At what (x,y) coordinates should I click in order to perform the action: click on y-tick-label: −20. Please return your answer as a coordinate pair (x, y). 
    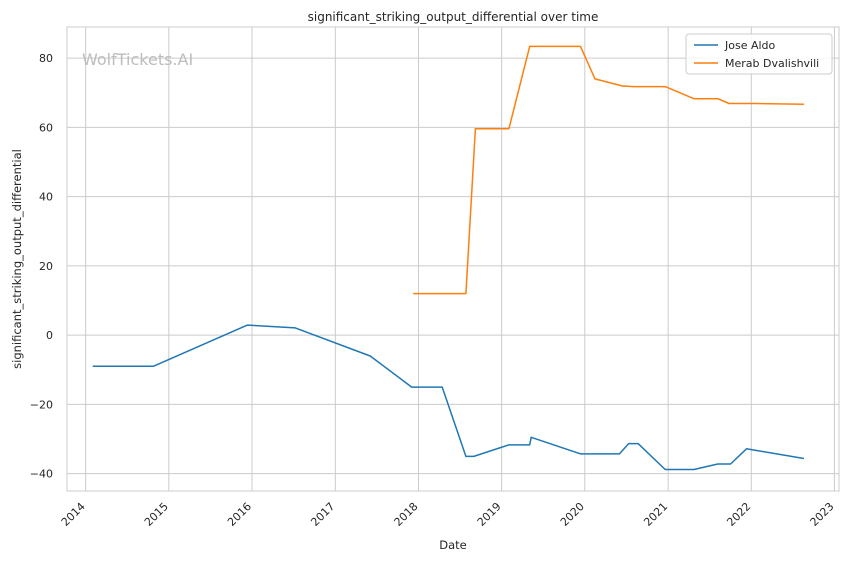
    Looking at the image, I should click on (41, 404).